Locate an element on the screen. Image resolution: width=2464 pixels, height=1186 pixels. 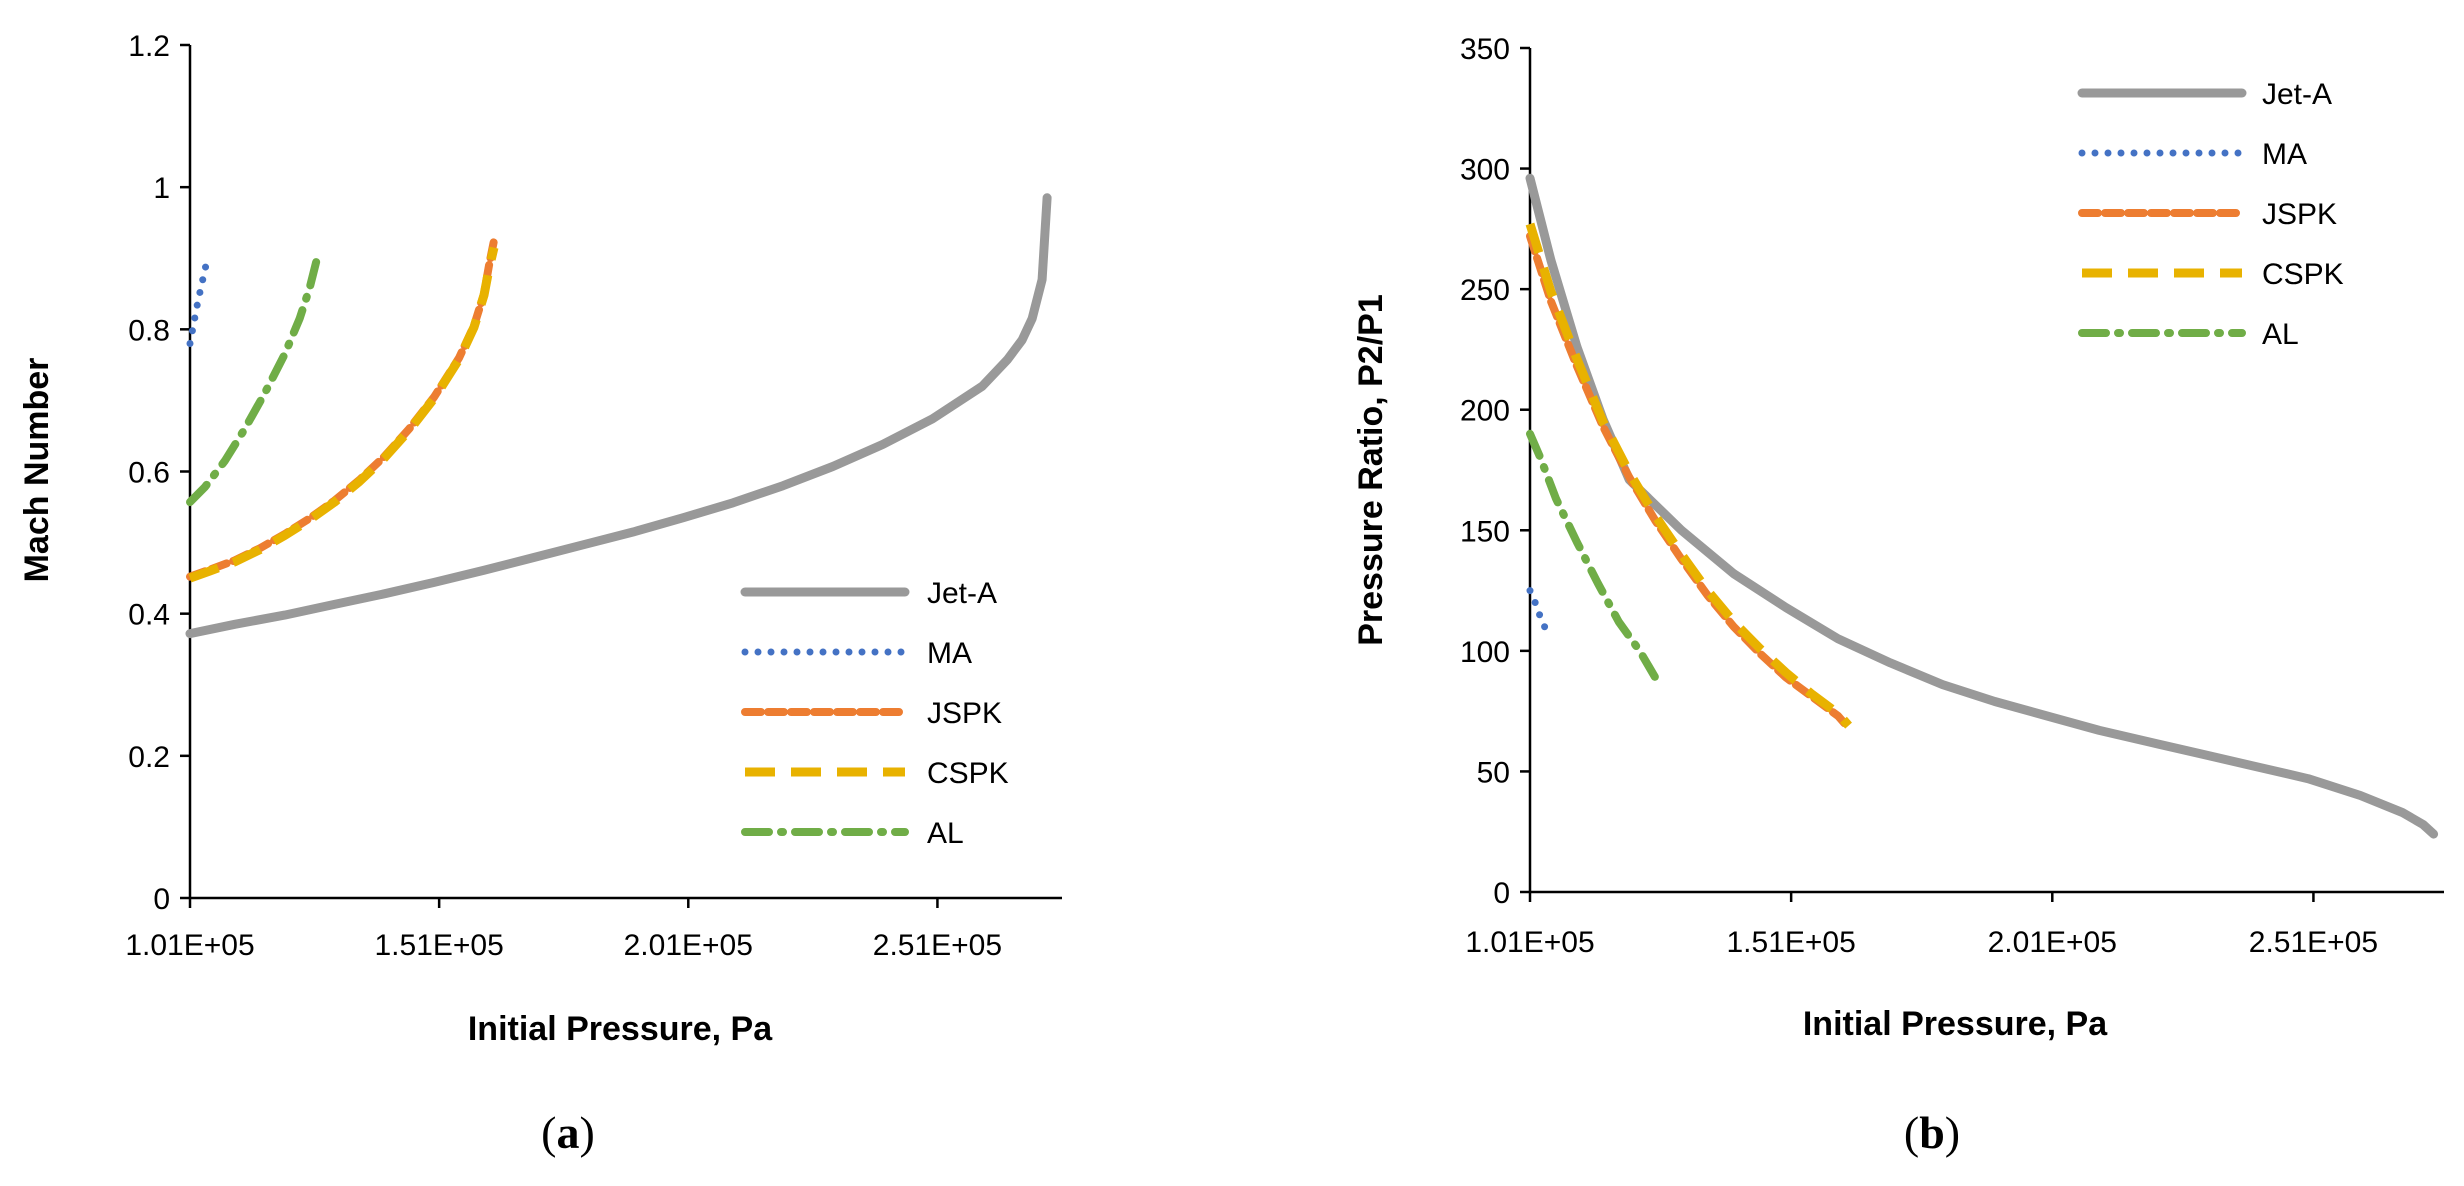
y-tick-label: 0.8 is located at coordinates (149, 330).